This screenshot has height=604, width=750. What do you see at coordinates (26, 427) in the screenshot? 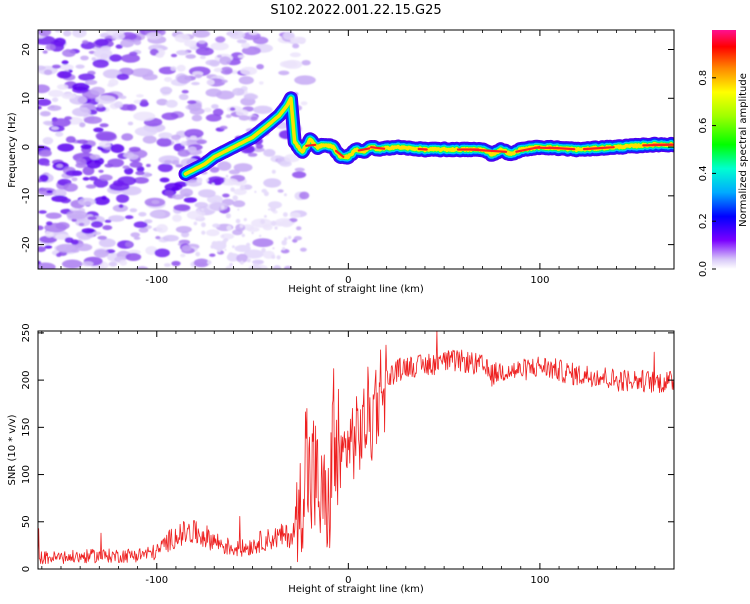
I see `y-tick-label: 150` at bounding box center [26, 427].